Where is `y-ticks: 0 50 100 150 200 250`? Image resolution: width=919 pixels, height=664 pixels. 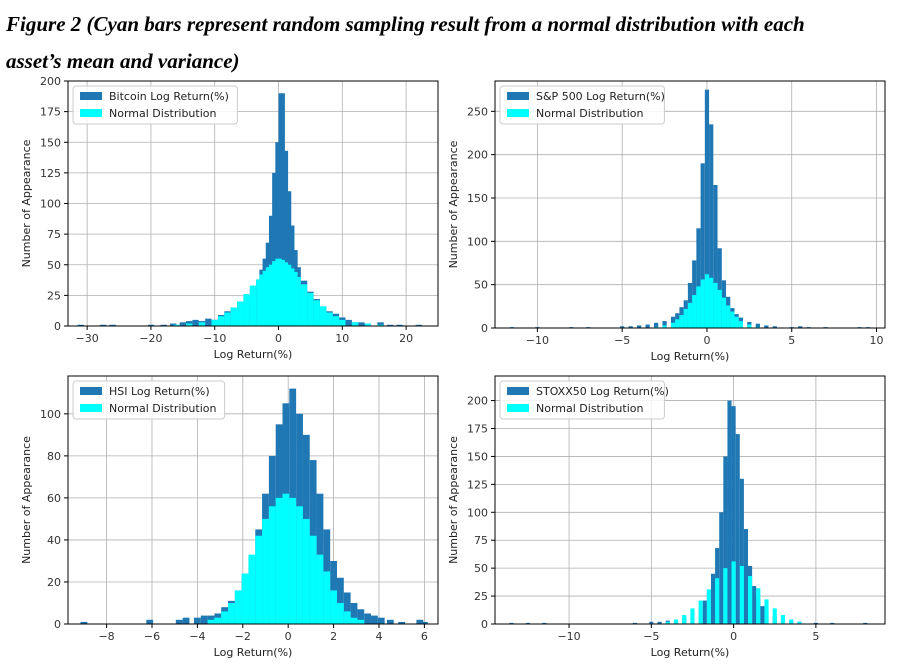
y-ticks: 0 50 100 150 200 250 is located at coordinates (481, 220).